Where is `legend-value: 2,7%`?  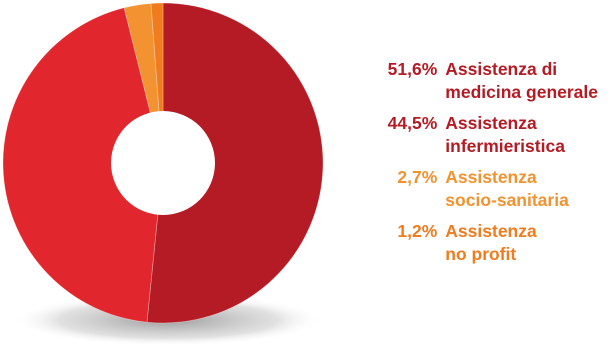
legend-value: 2,7% is located at coordinates (417, 177).